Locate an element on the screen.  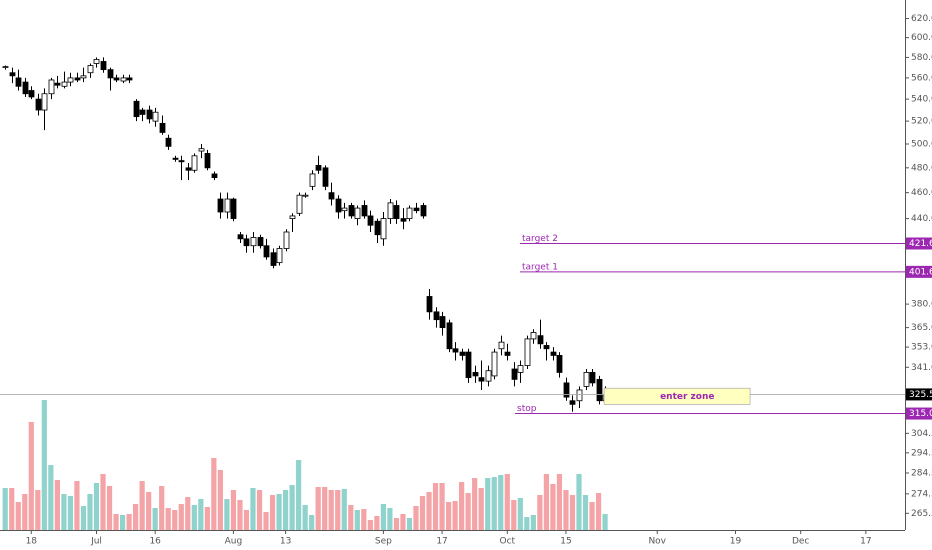
x-tick-label: 16 is located at coordinates (155, 542).